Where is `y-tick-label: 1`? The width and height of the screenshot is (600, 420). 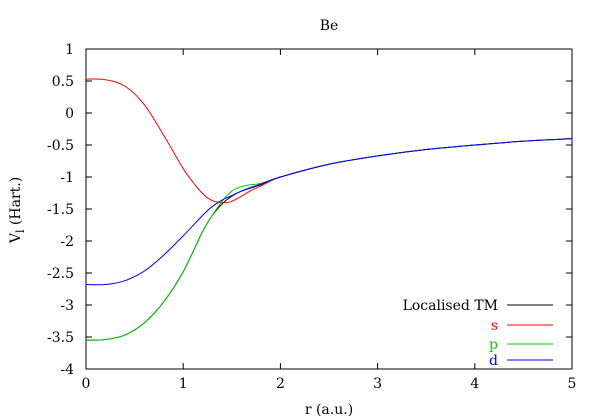
y-tick-label: 1 is located at coordinates (69, 50).